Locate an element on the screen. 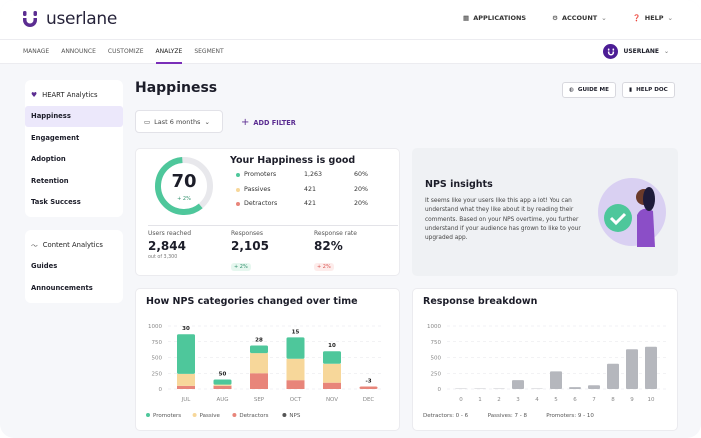 The image size is (701, 438). x-tick-label: 7 is located at coordinates (594, 400).